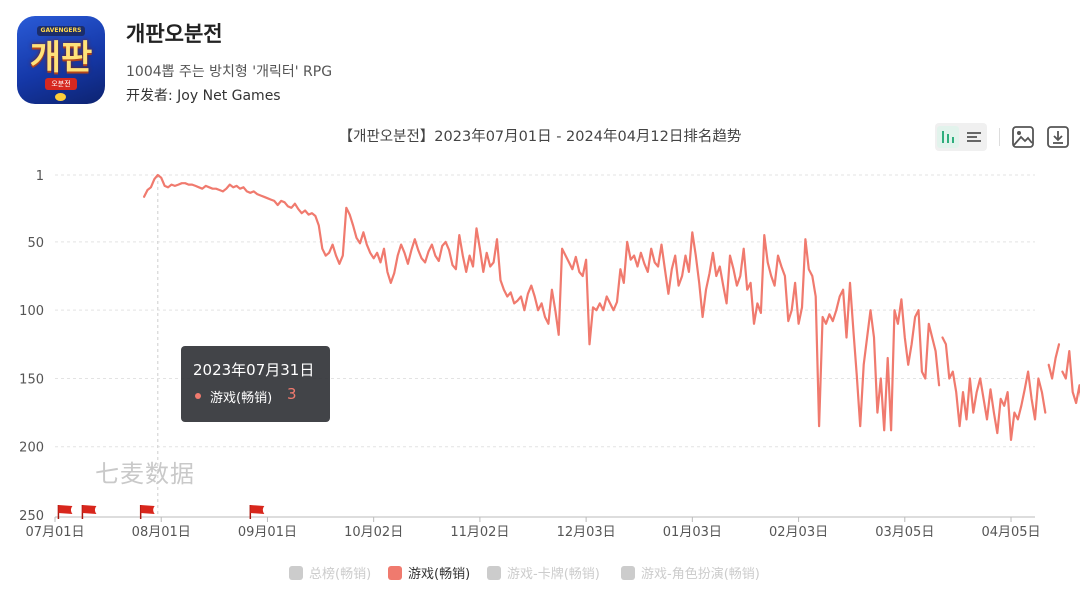 This screenshot has width=1080, height=594. What do you see at coordinates (961, 137) in the screenshot?
I see `chart-view-toggle` at bounding box center [961, 137].